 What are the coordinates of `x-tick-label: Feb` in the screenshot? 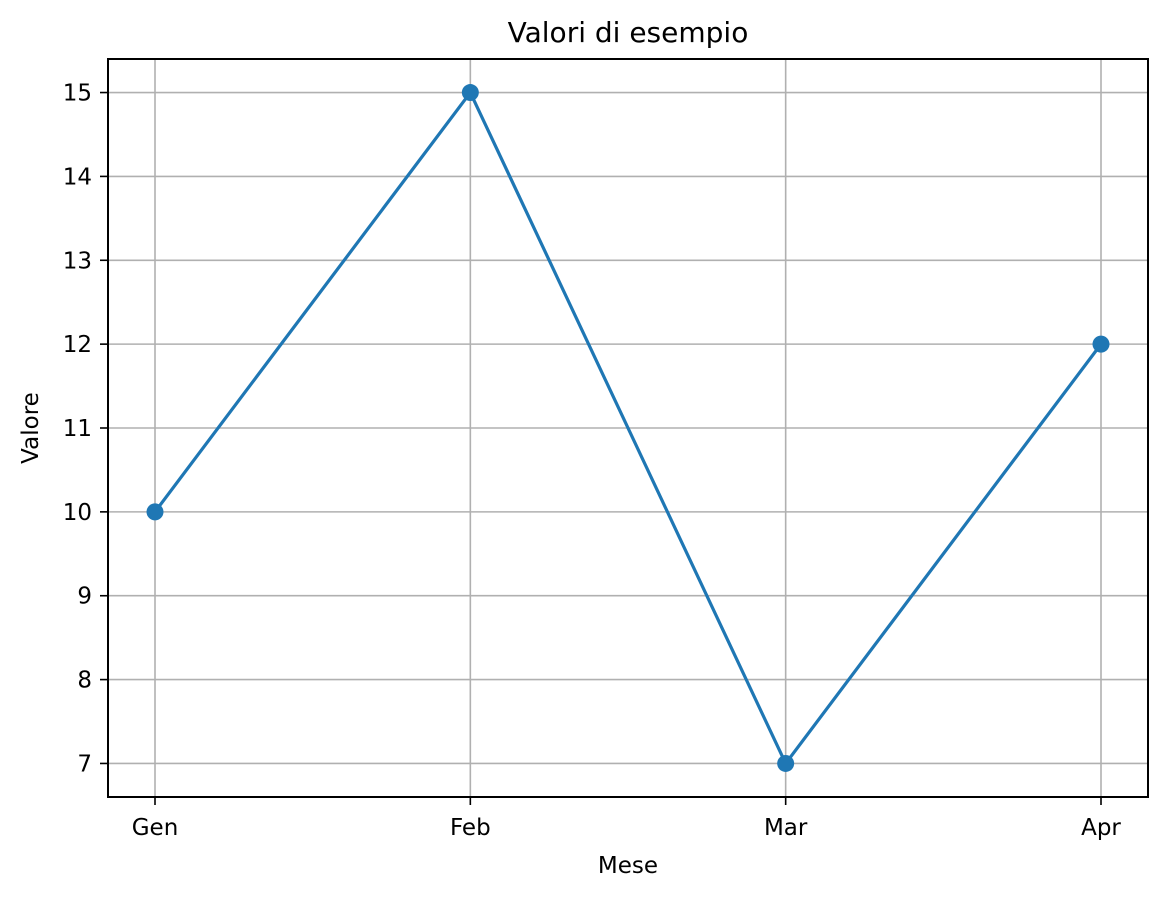 It's located at (470, 828).